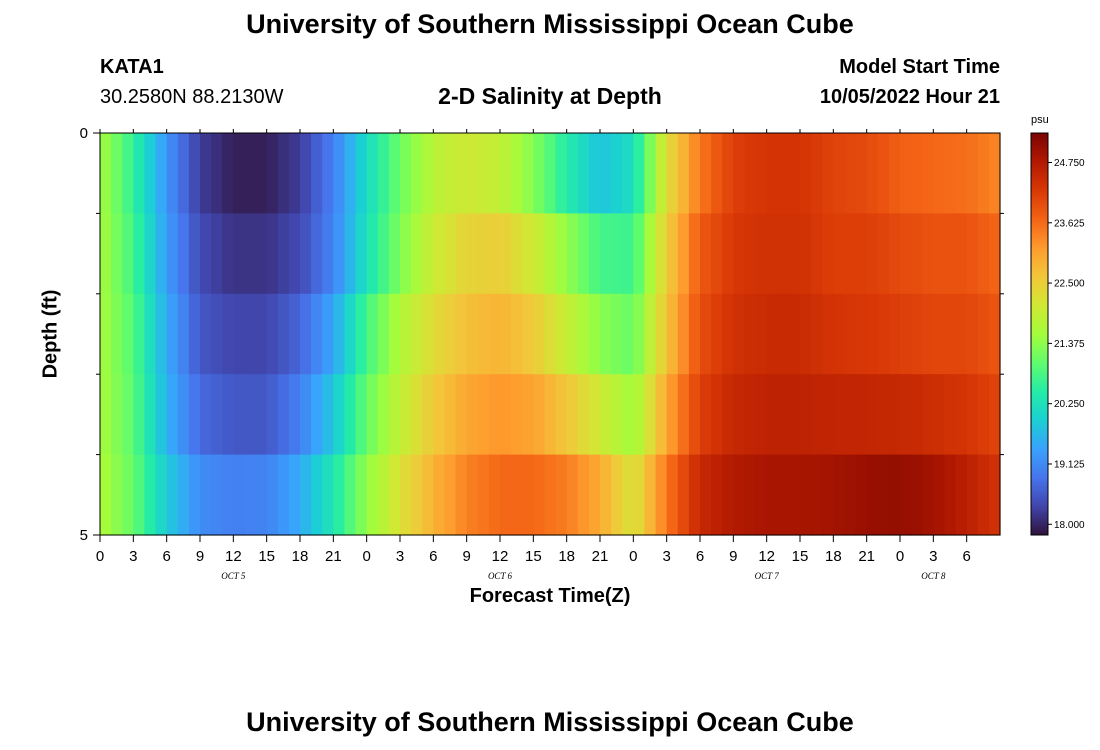 The image size is (1100, 750). I want to click on chart-title: 2-D Salinity at Depth, so click(550, 96).